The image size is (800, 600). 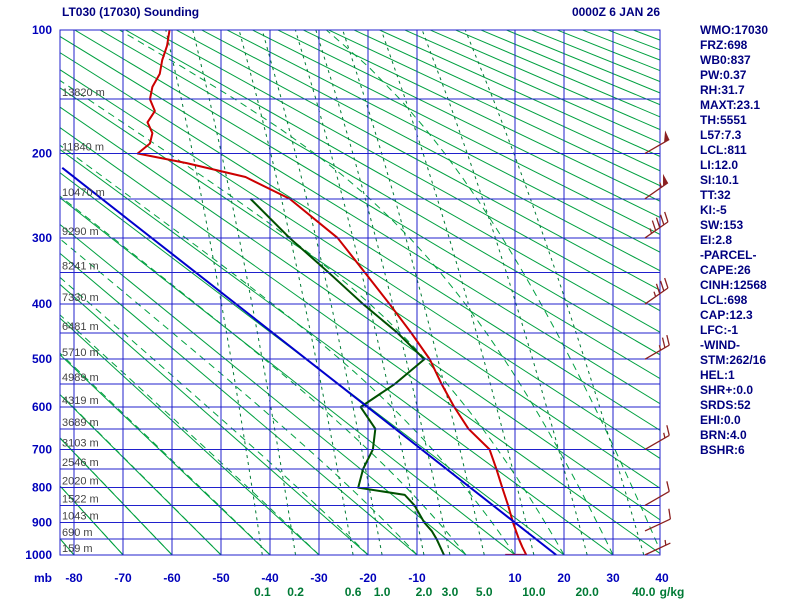 I want to click on panel-line: WMO:17030, so click(x=734, y=30).